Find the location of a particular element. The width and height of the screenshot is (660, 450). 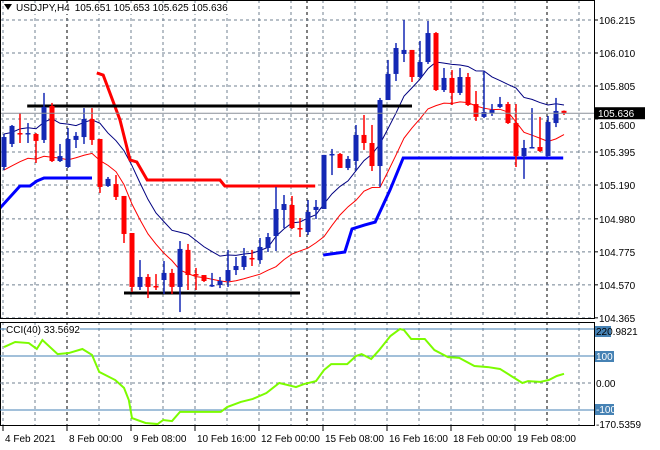

cci-axis-label: -170.5359 is located at coordinates (618, 425).